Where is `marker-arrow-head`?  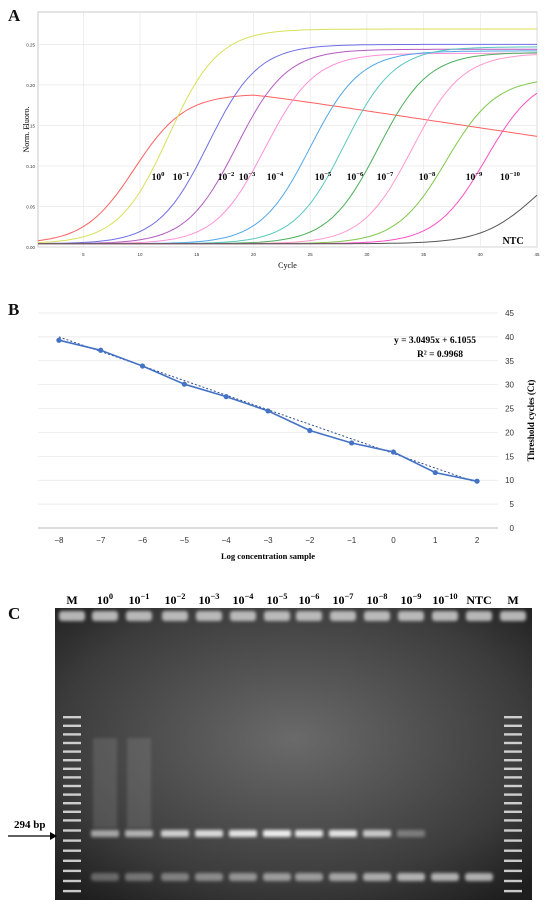
marker-arrow-head is located at coordinates (53, 836).